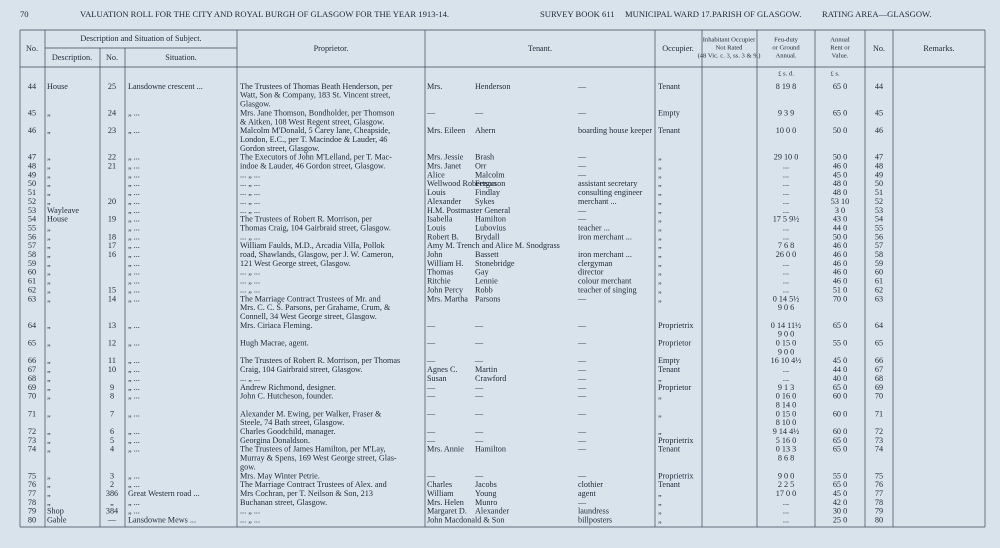  What do you see at coordinates (786, 325) in the screenshot?
I see `feu-duty: 0 14 11½` at bounding box center [786, 325].